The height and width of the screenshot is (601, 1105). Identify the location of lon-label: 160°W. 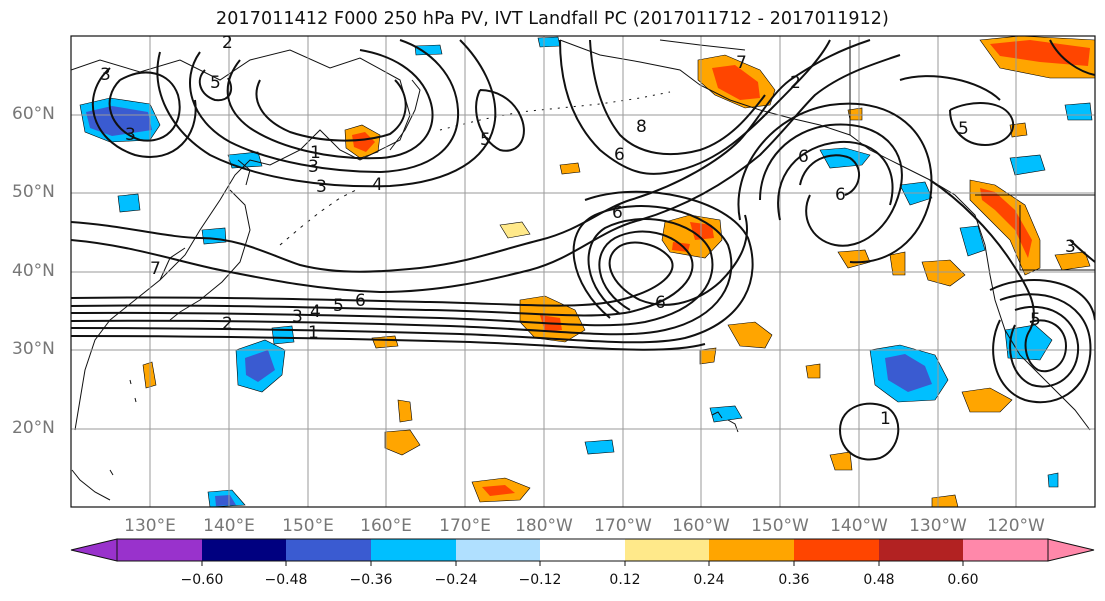
(701, 526).